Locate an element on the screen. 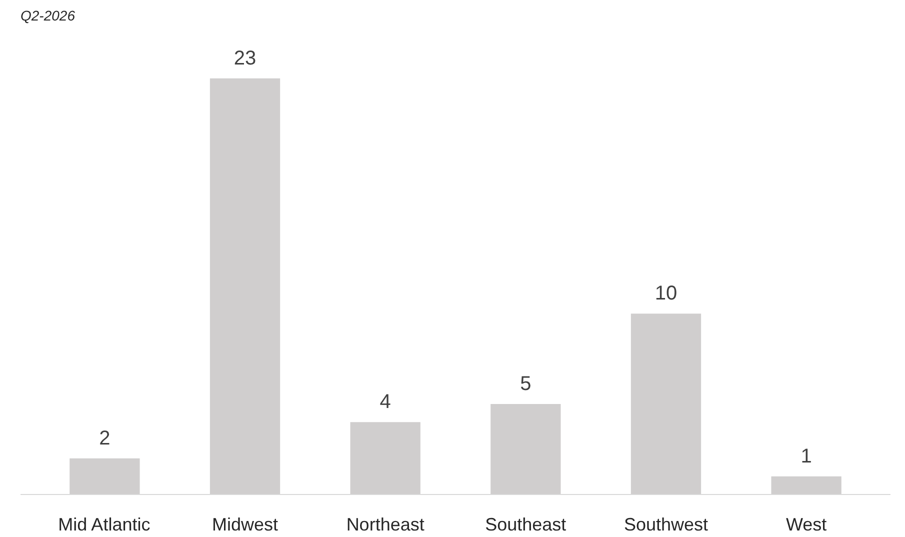 The height and width of the screenshot is (537, 905). data-label: 2 is located at coordinates (104, 438).